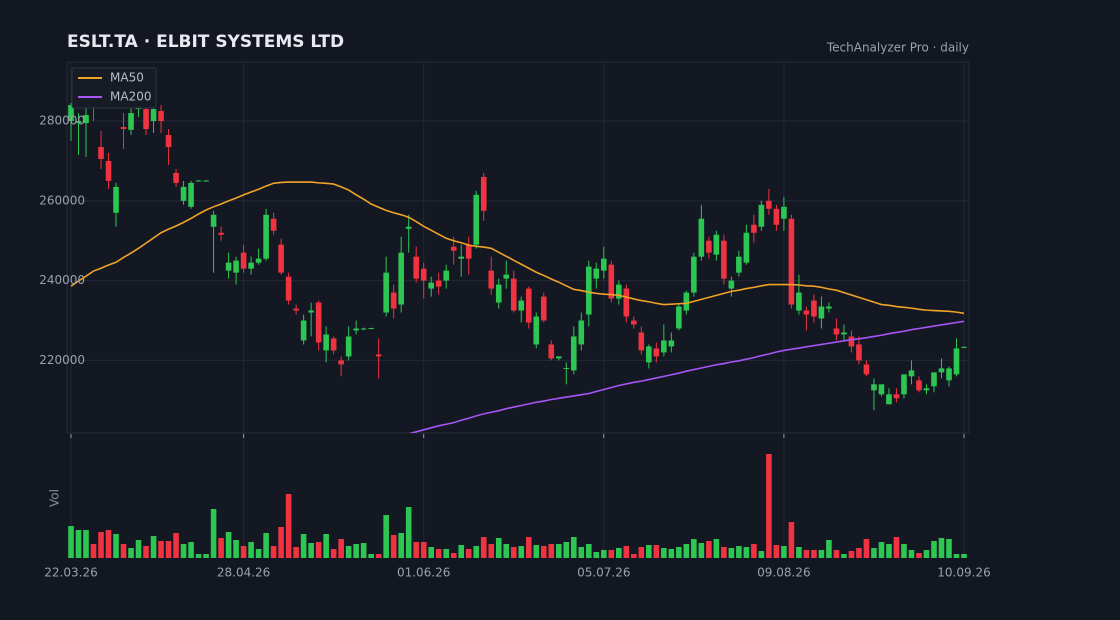 This screenshot has height=620, width=1120. I want to click on volume-label: Vol, so click(55, 498).